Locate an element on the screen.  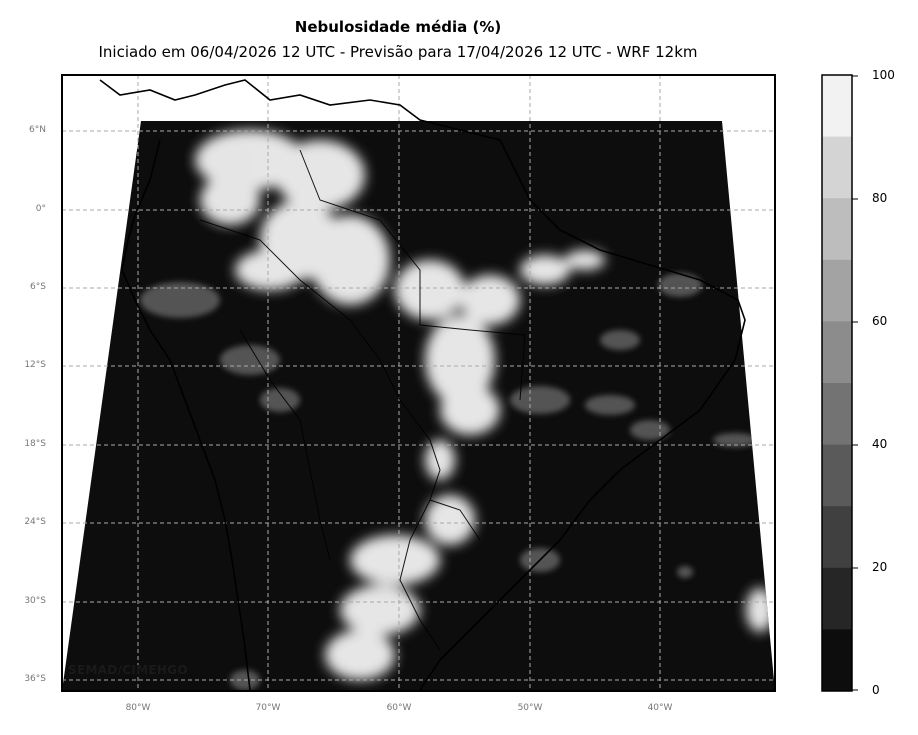
lat-tick-label: 0° is located at coordinates (40, 209).